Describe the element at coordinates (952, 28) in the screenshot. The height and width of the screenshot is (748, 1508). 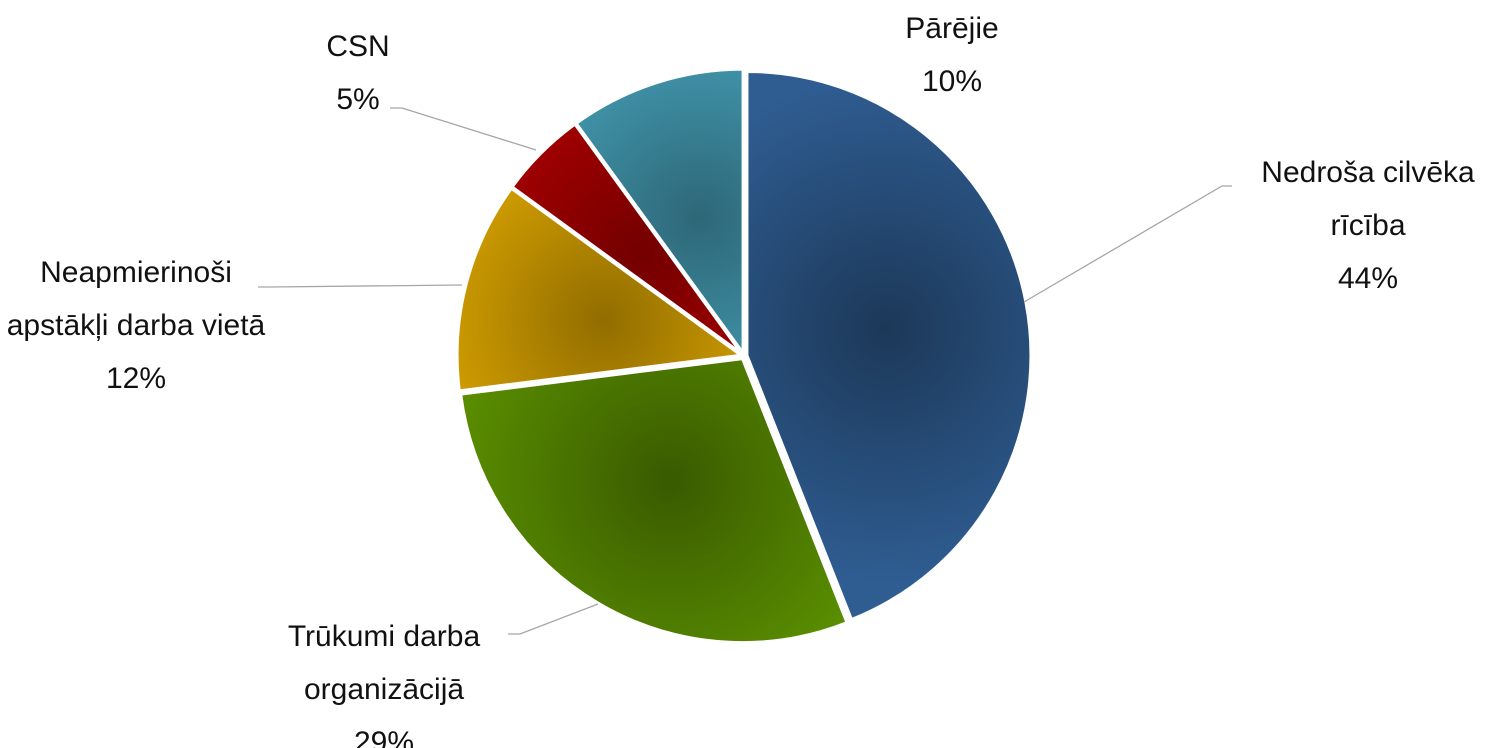
I see `category-label: Pārējie` at that location.